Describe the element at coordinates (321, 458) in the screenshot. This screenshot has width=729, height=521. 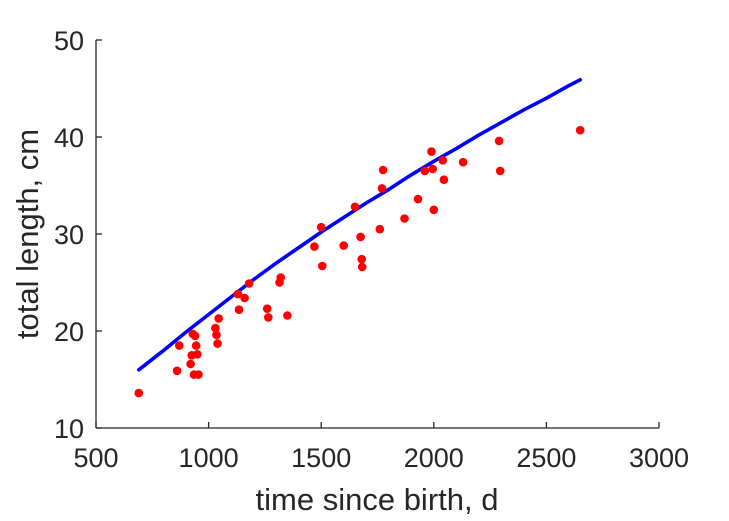
I see `x-tick-label: 1500` at that location.